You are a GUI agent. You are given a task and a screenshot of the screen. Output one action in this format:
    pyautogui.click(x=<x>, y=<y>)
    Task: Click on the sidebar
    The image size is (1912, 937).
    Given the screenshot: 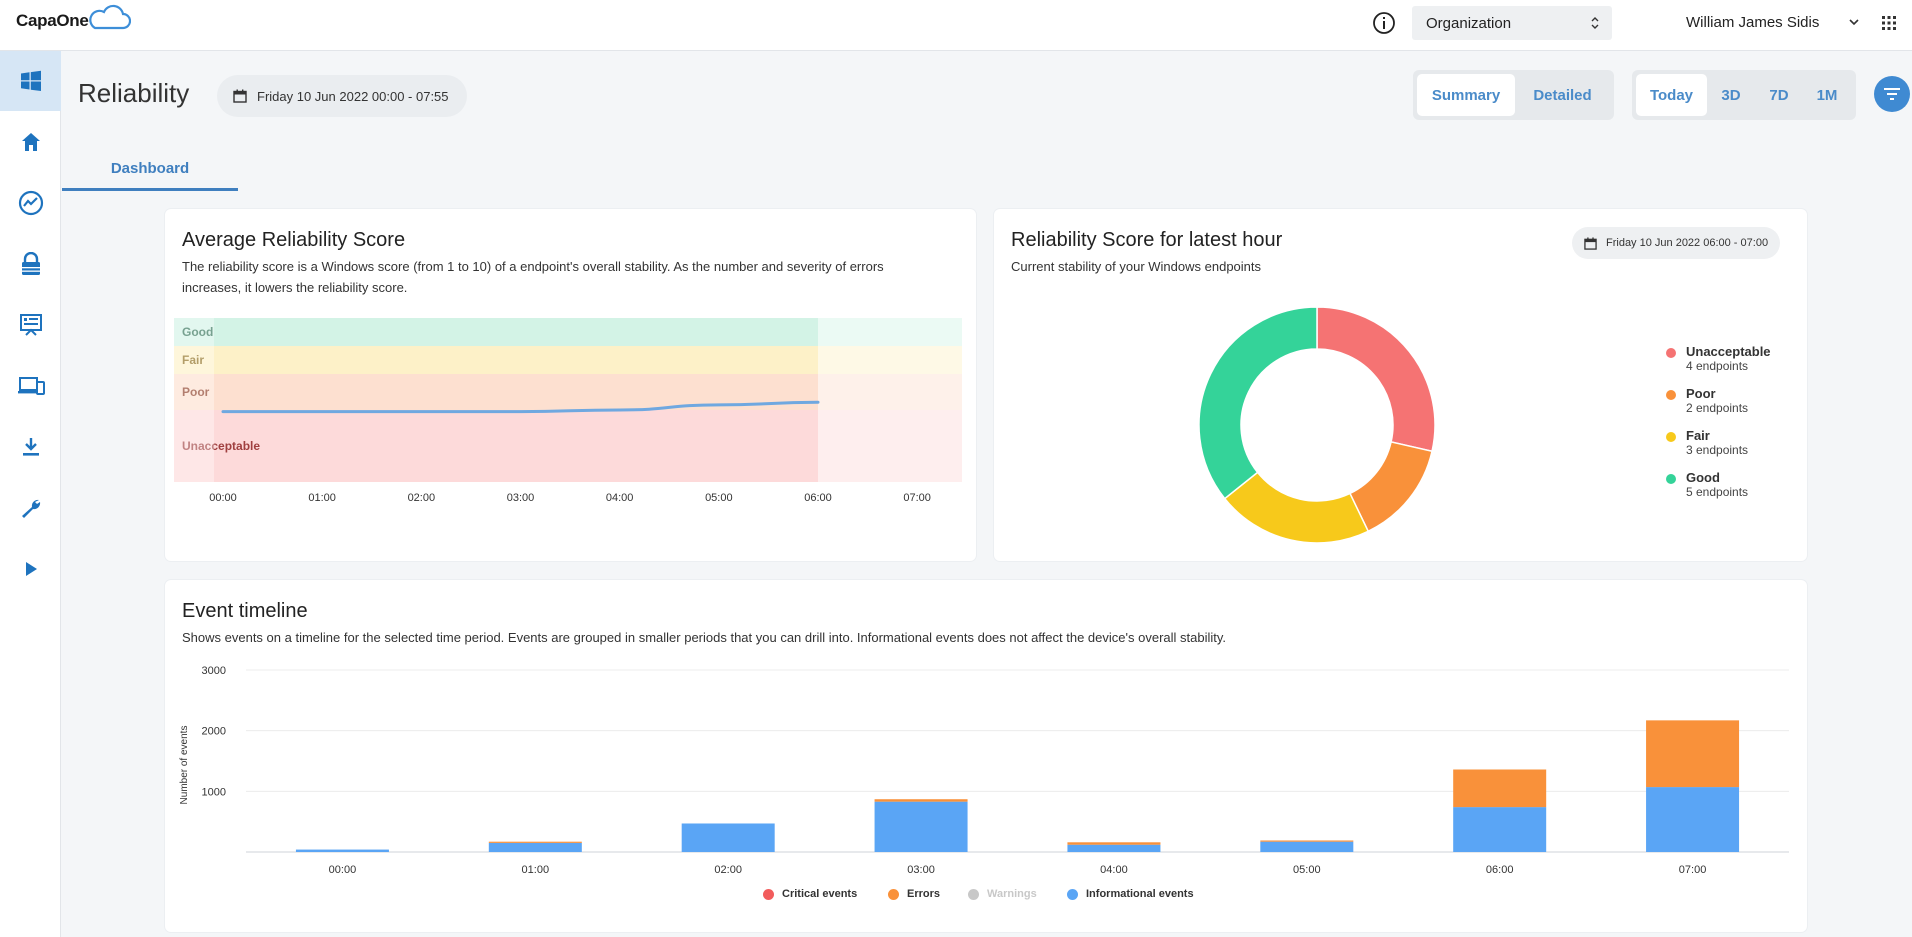 What is the action you would take?
    pyautogui.click(x=30, y=494)
    